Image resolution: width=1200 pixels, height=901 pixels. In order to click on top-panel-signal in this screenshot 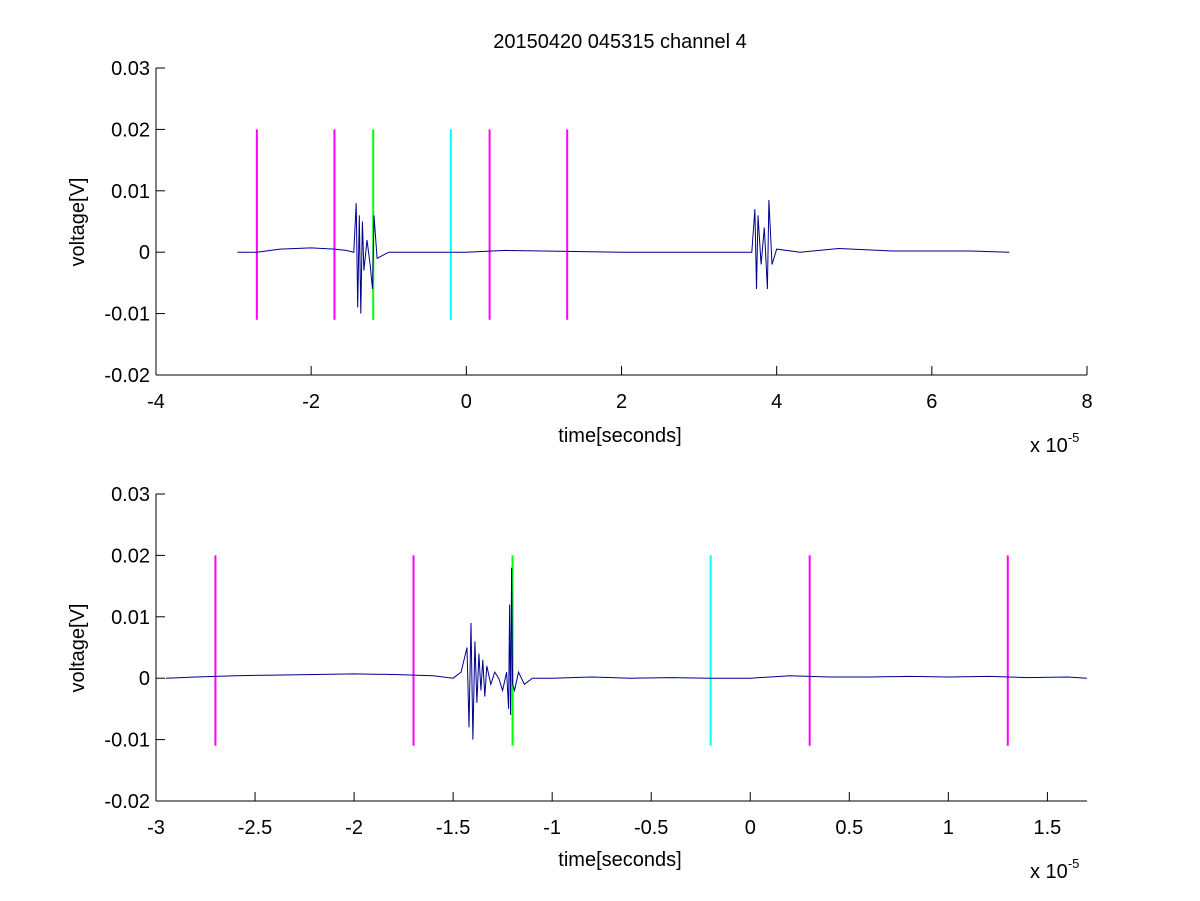, I will do `click(623, 256)`.